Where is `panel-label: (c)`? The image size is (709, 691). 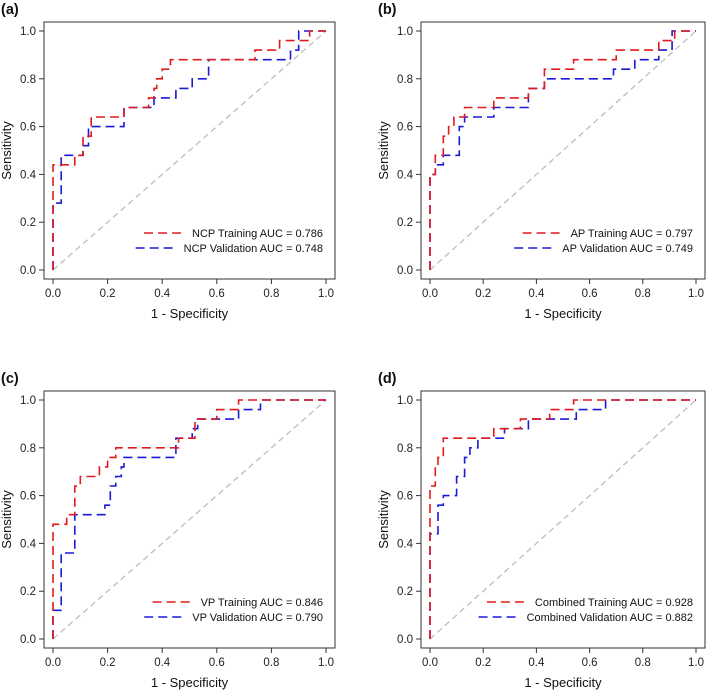
panel-label: (c) is located at coordinates (10, 379).